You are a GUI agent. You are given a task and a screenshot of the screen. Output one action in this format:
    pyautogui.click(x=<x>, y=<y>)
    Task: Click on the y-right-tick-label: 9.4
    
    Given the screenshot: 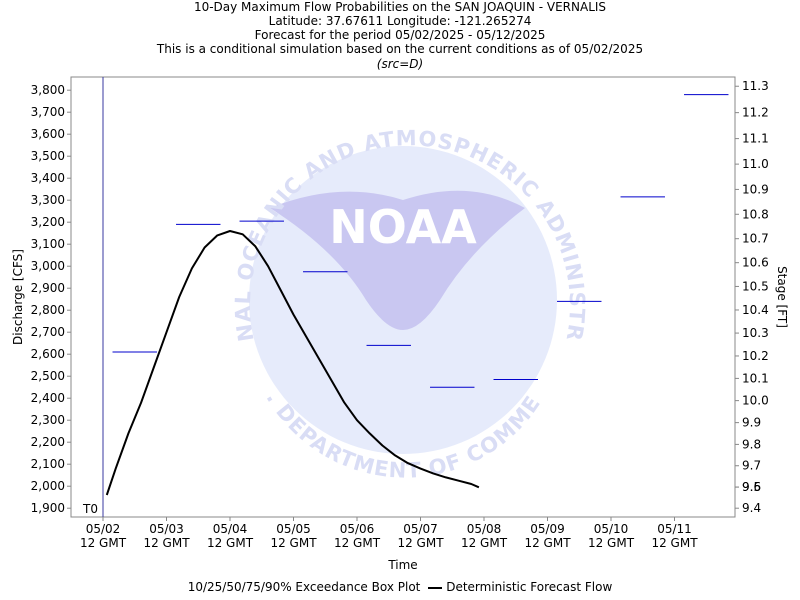 What is the action you would take?
    pyautogui.click(x=751, y=508)
    